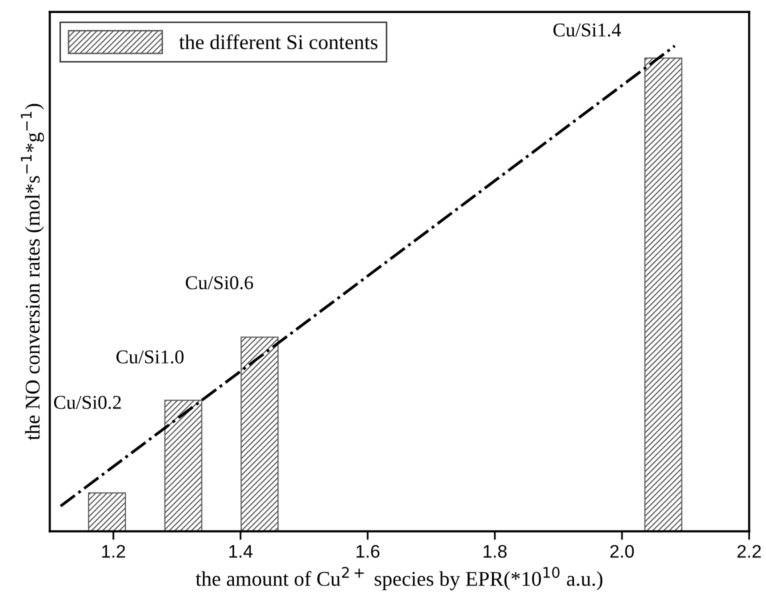  Describe the element at coordinates (241, 551) in the screenshot. I see `x-tick-label: 1.4` at that location.